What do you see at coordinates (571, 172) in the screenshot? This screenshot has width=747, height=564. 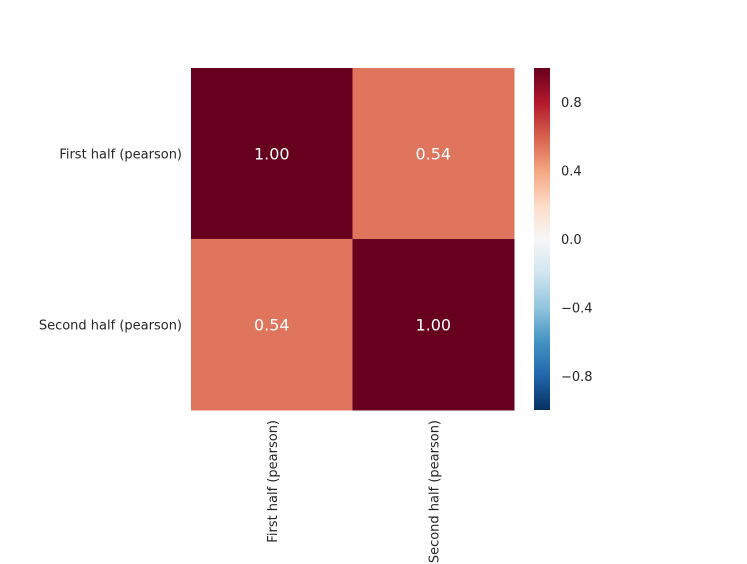 I see `colorbar-tick-label: 0.4` at bounding box center [571, 172].